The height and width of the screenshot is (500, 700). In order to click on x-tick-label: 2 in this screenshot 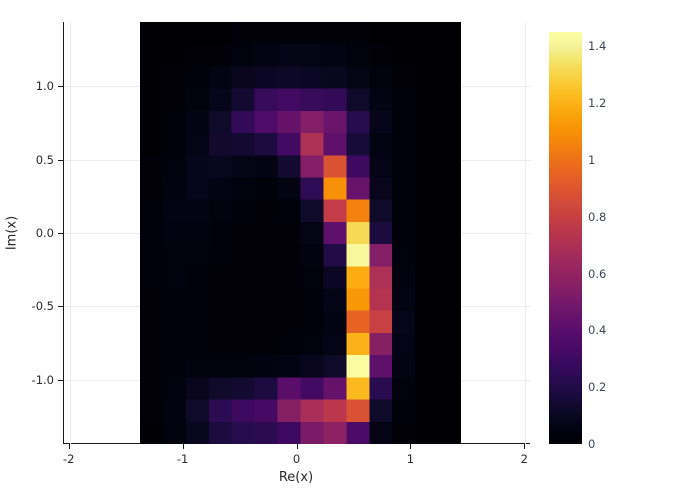, I will do `click(524, 459)`.